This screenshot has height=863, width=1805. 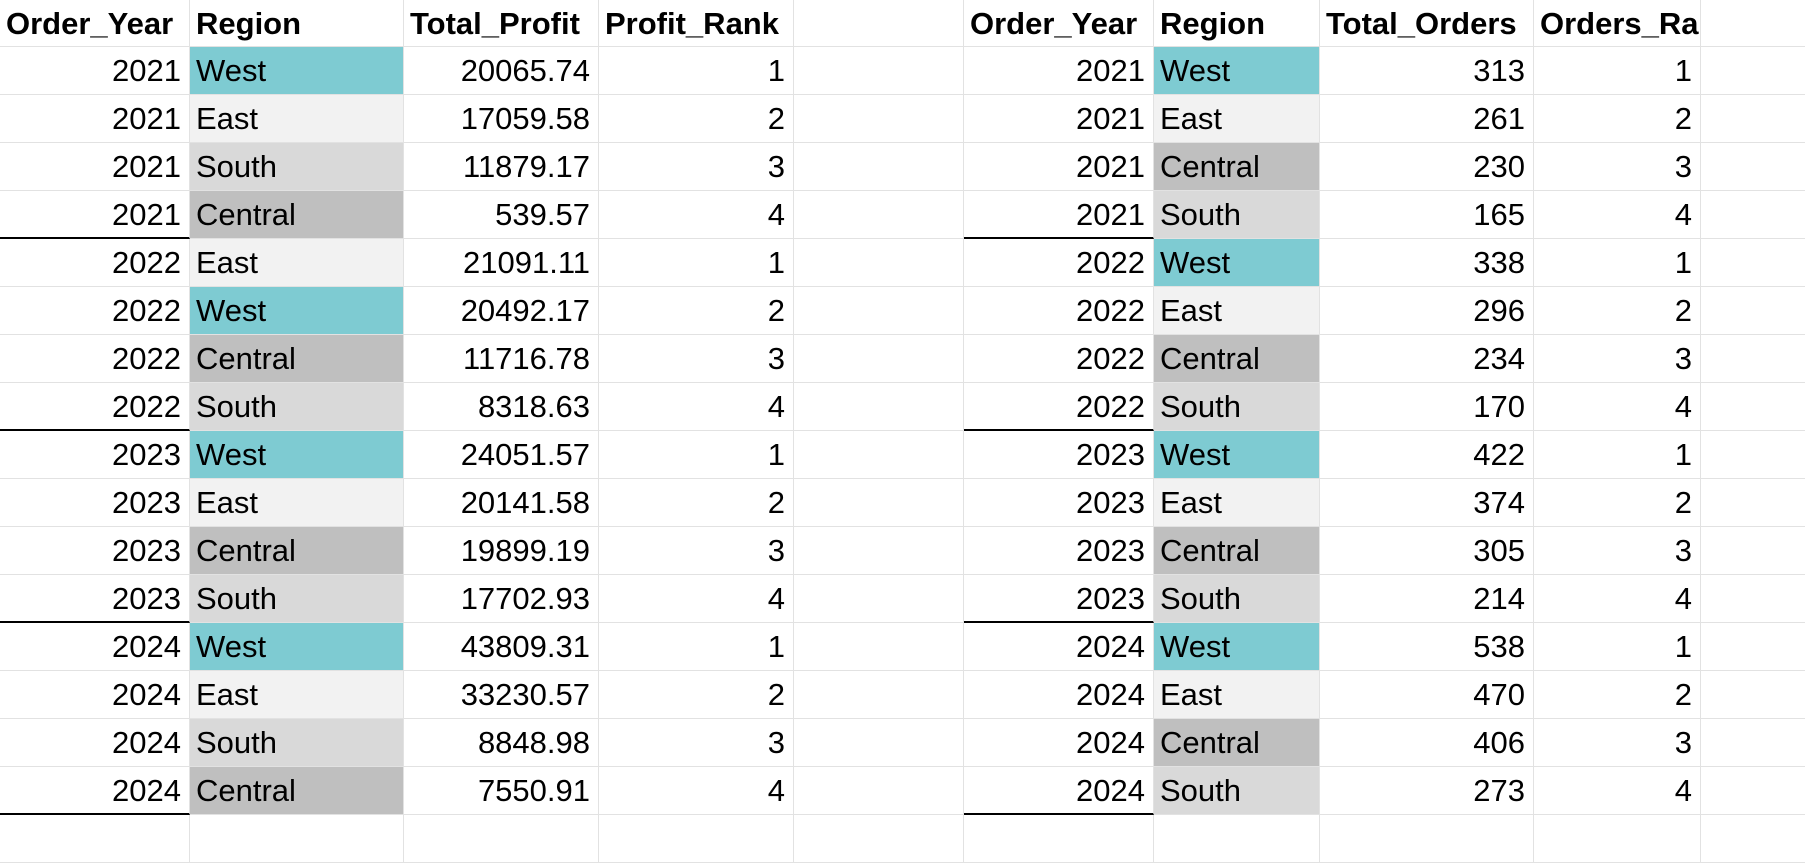 What do you see at coordinates (1427, 215) in the screenshot?
I see `orders-table-cell-total-orders: 165` at bounding box center [1427, 215].